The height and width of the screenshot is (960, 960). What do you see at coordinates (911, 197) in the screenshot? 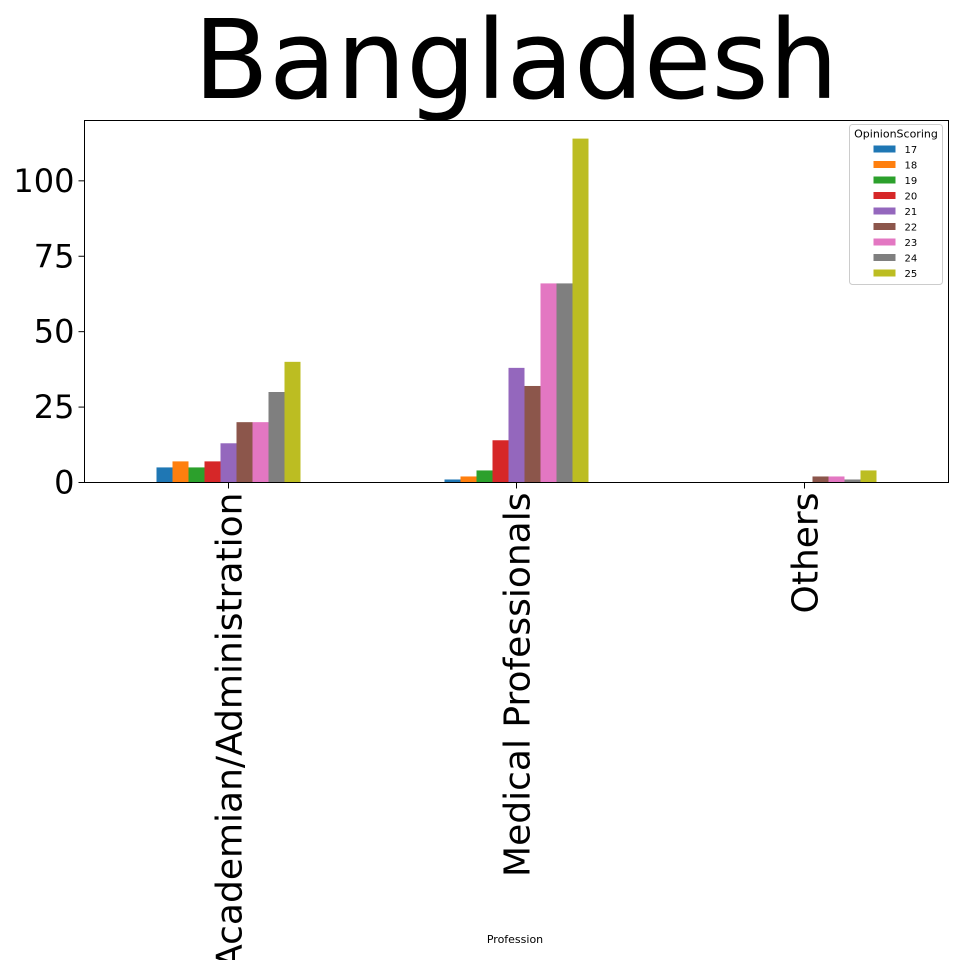
I see `legend-label: 20` at bounding box center [911, 197].